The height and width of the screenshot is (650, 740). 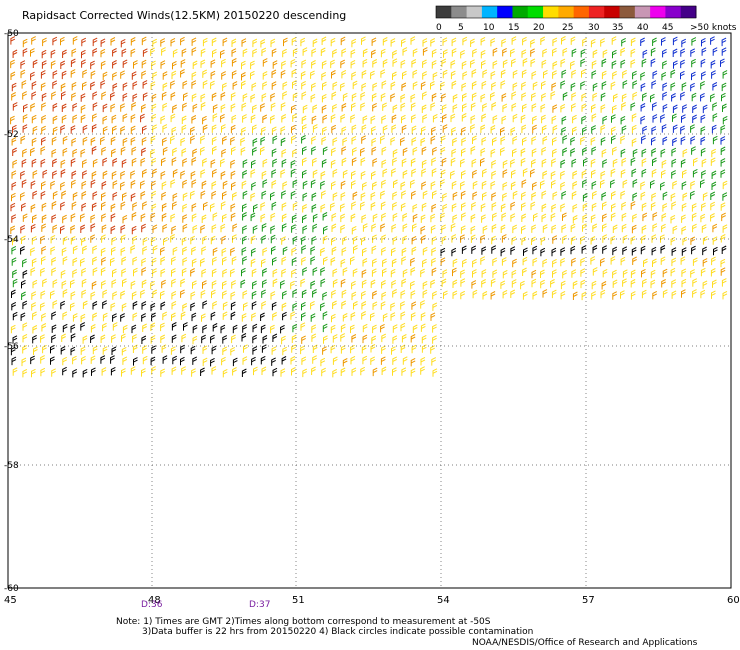 I want to click on legend-label: 30, so click(x=594, y=28).